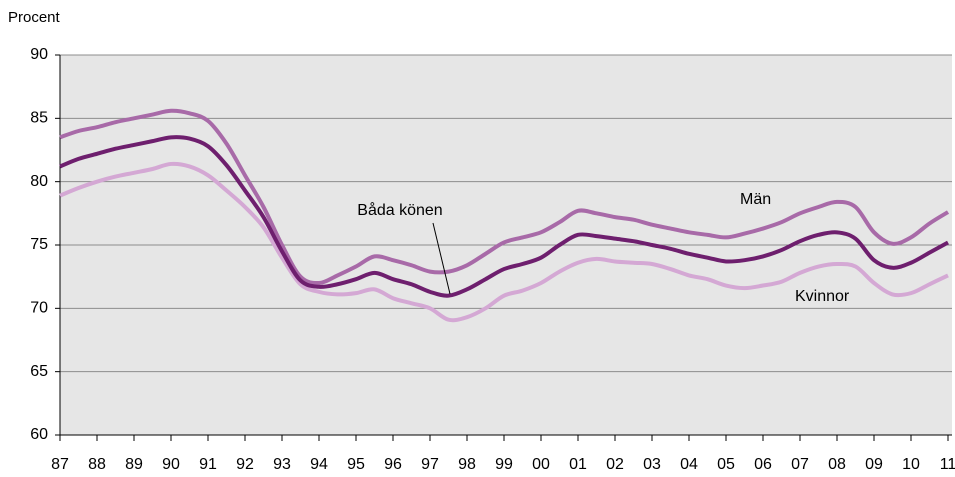 The height and width of the screenshot is (477, 955). Describe the element at coordinates (399, 210) in the screenshot. I see `series-label: Båda könen` at that location.